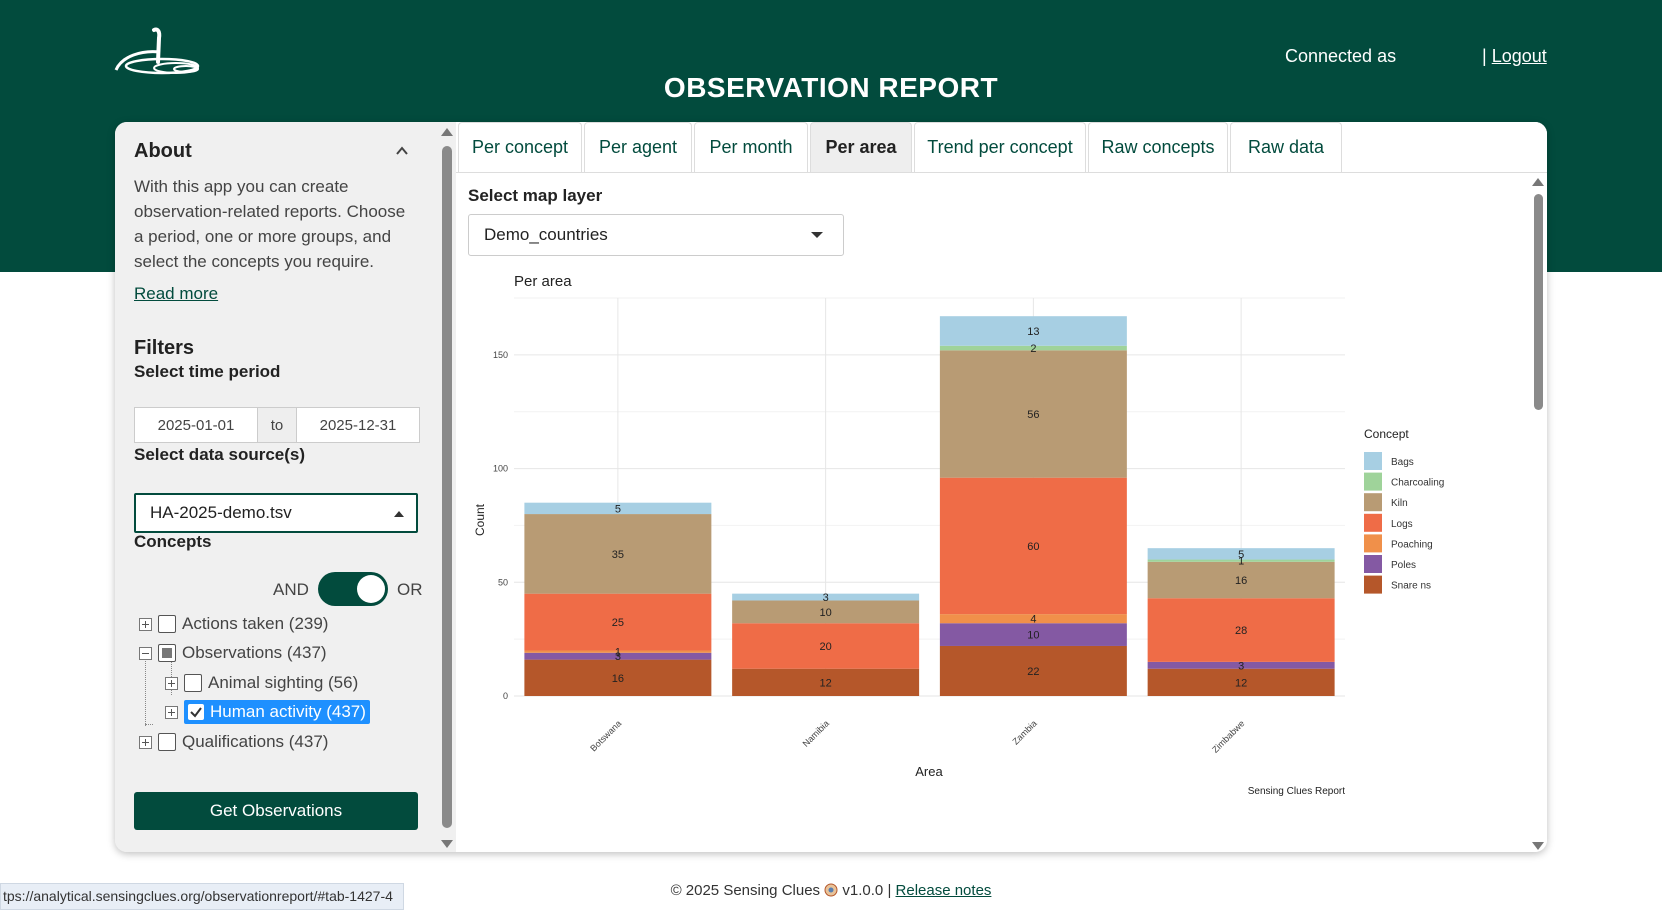 The image size is (1662, 910). What do you see at coordinates (943, 890) in the screenshot?
I see `release-notes-link: Release notes` at bounding box center [943, 890].